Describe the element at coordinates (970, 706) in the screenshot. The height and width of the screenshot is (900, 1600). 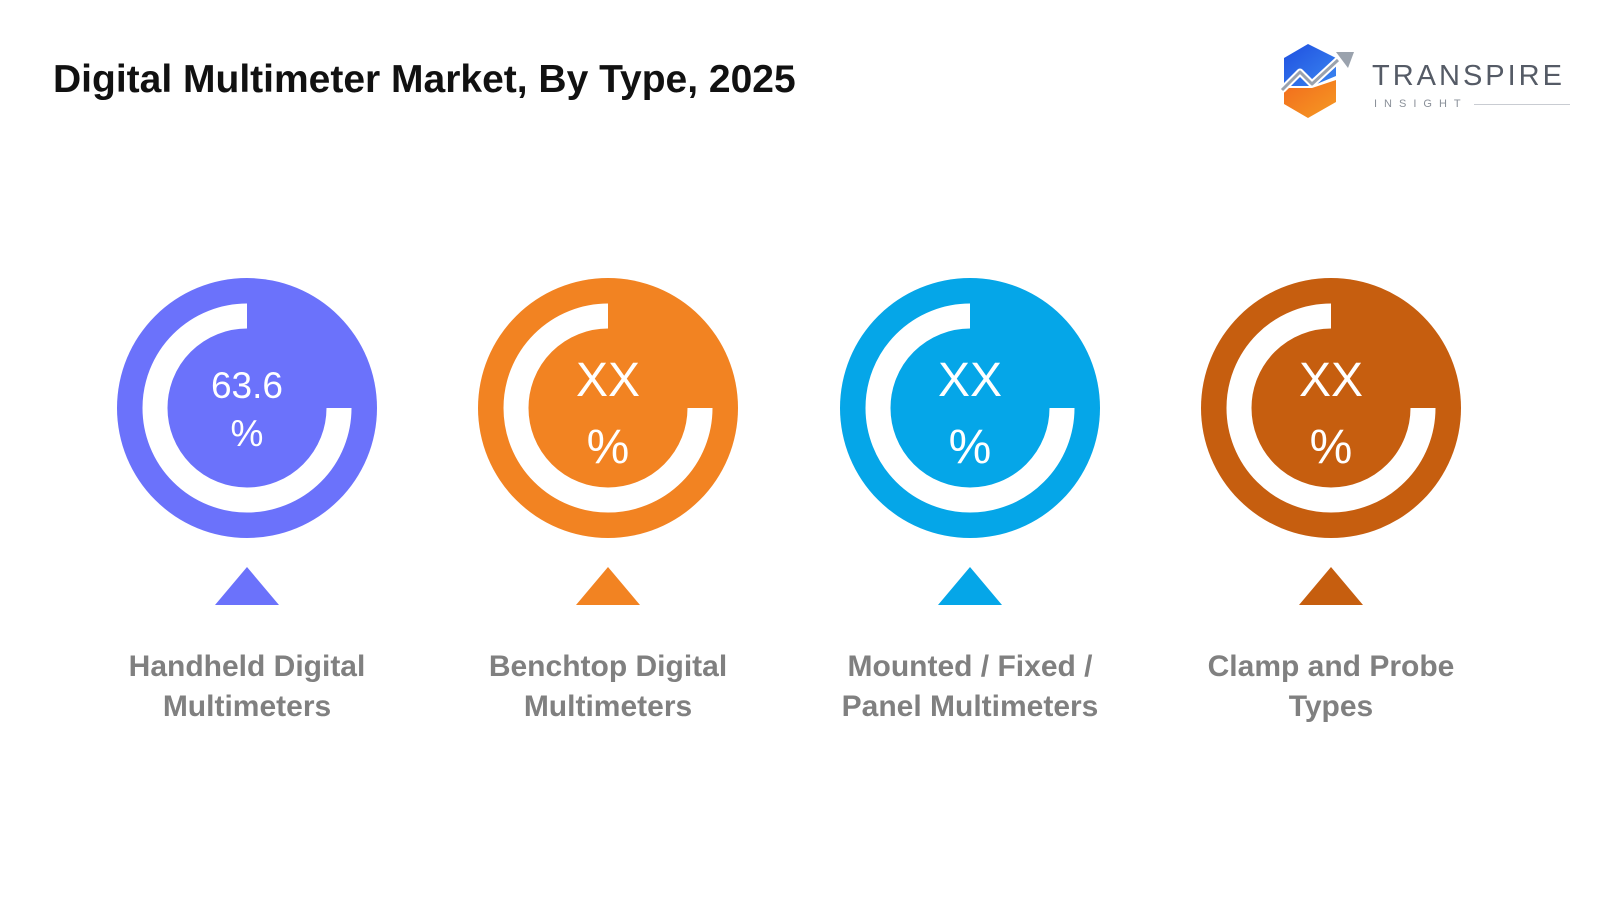
I see `category-label: Panel Multimeters` at that location.